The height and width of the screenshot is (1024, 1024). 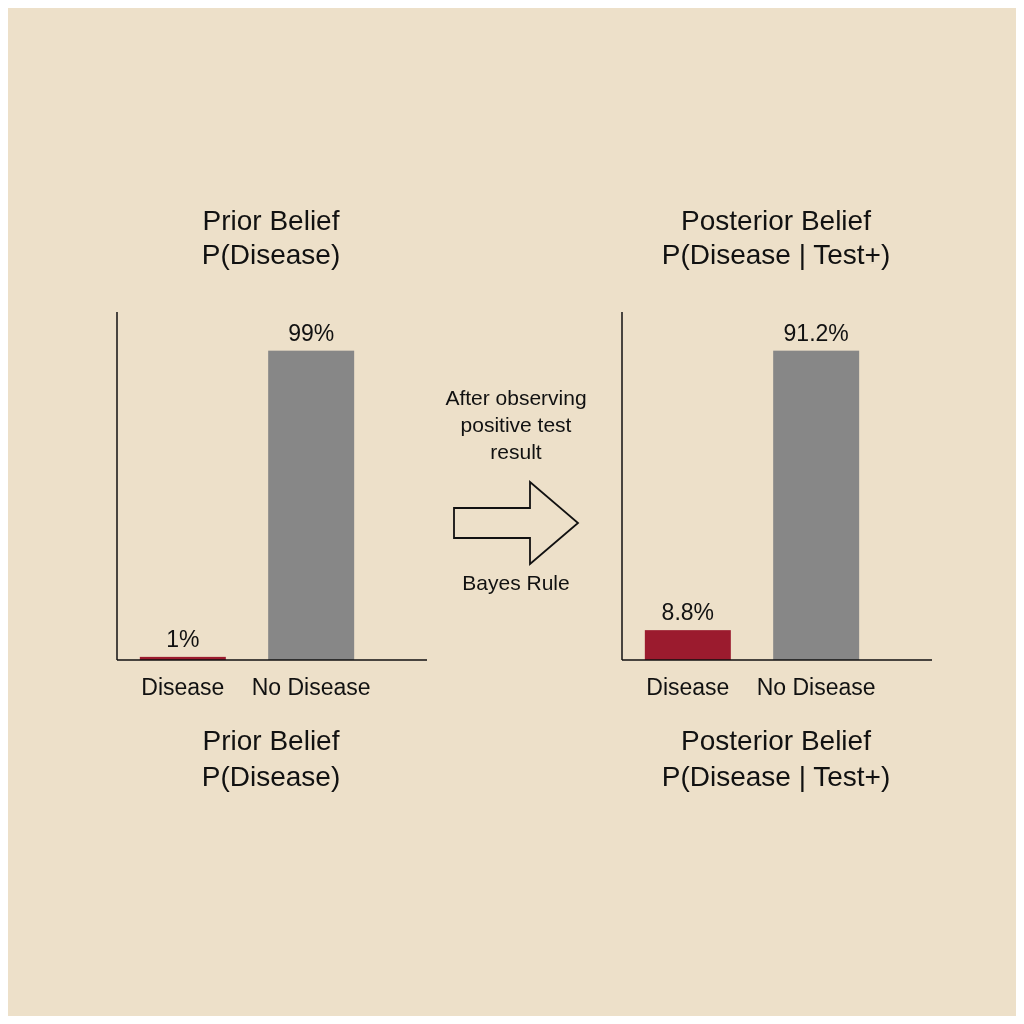 What do you see at coordinates (271, 758) in the screenshot?
I see `x-axis-title: Prior Belief P(Disease)` at bounding box center [271, 758].